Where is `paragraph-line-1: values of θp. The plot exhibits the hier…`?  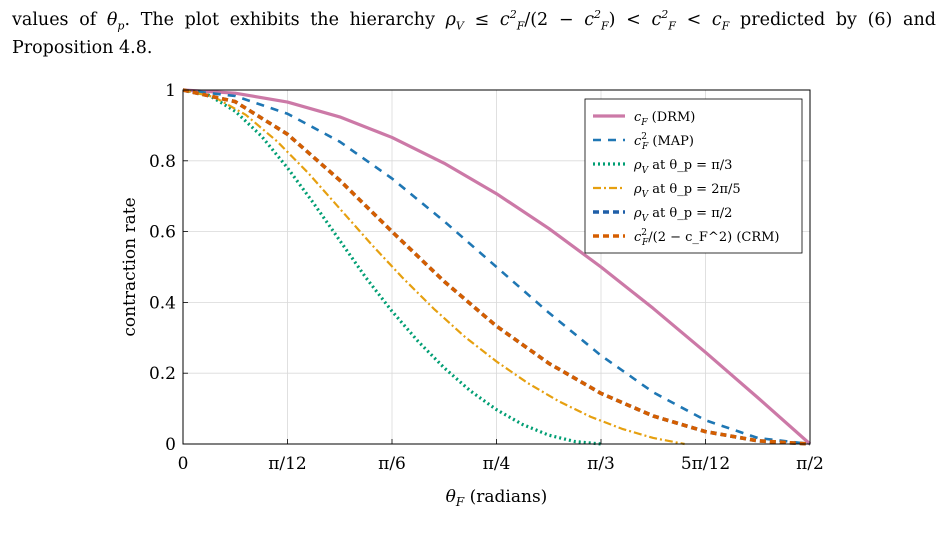 paragraph-line-1: values of θp. The plot exhibits the hier… is located at coordinates (474, 20).